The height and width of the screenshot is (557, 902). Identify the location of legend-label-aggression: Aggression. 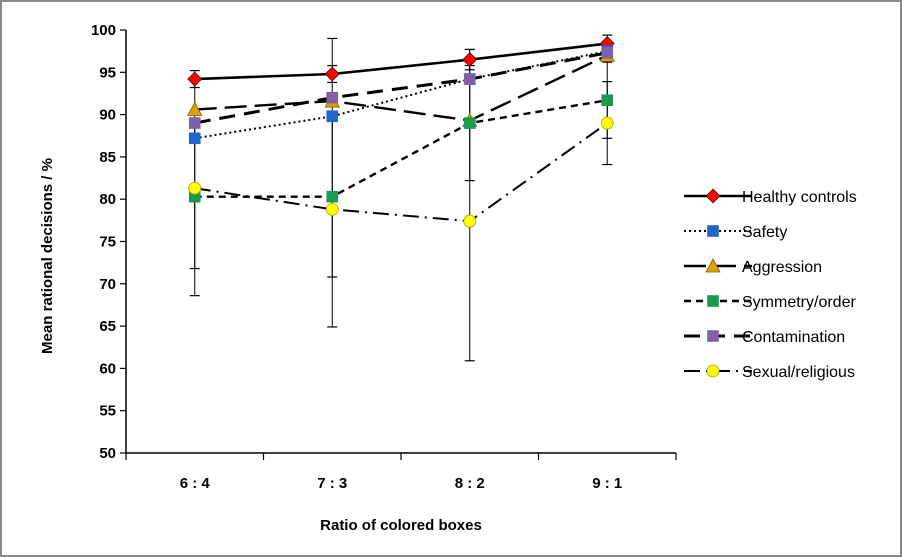
(782, 267).